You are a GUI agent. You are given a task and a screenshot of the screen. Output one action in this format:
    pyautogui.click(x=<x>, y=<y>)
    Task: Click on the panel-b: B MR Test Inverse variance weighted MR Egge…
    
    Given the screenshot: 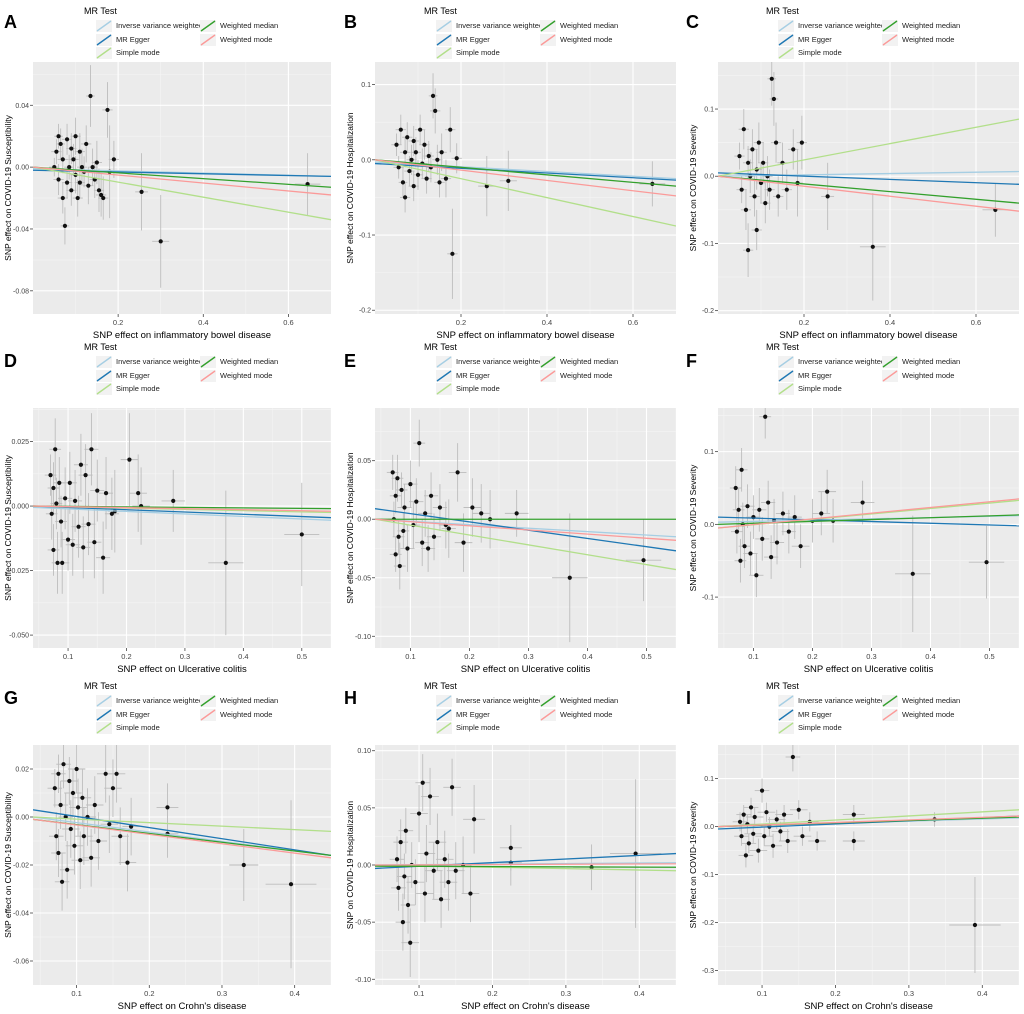 What is the action you would take?
    pyautogui.click(x=510, y=173)
    